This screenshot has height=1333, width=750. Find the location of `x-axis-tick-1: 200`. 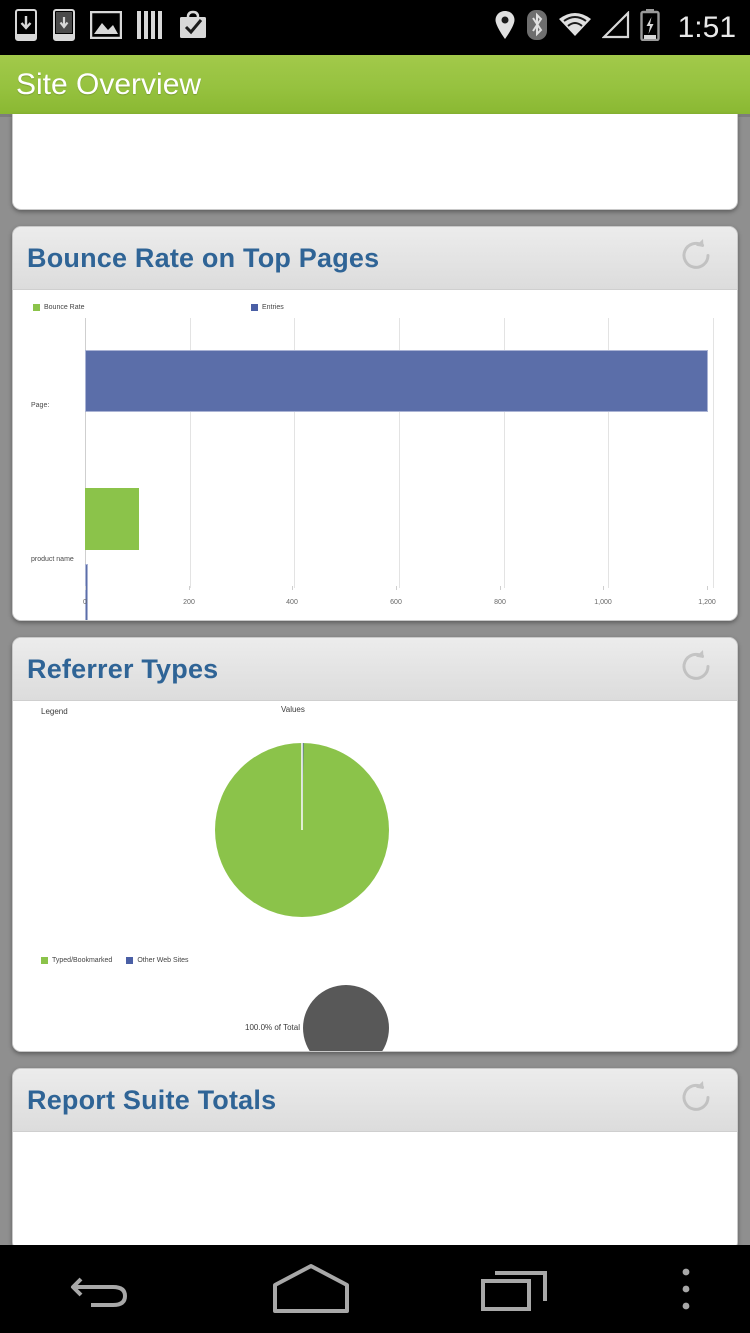

x-axis-tick-1: 200 is located at coordinates (189, 602).